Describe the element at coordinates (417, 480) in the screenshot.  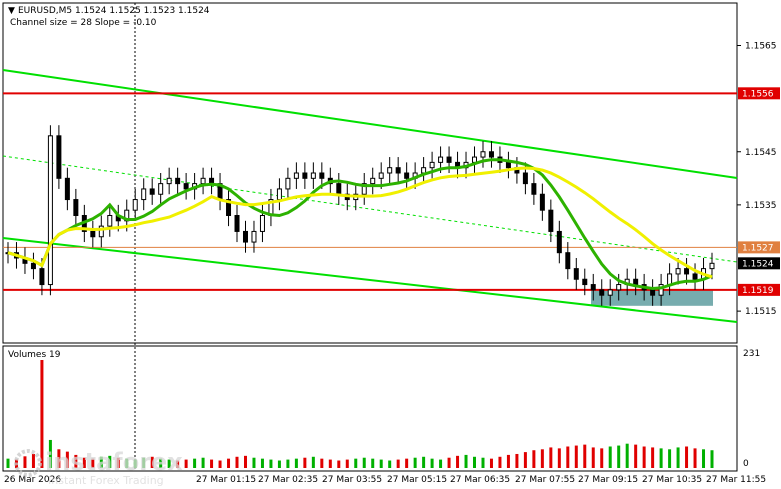
I see `x-tick-label: 27 Mar 05:15` at that location.